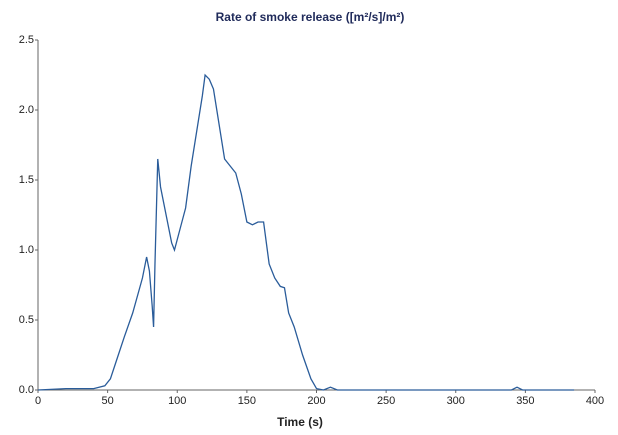 The image size is (618, 435). I want to click on x-tick-label: 50, so click(108, 401).